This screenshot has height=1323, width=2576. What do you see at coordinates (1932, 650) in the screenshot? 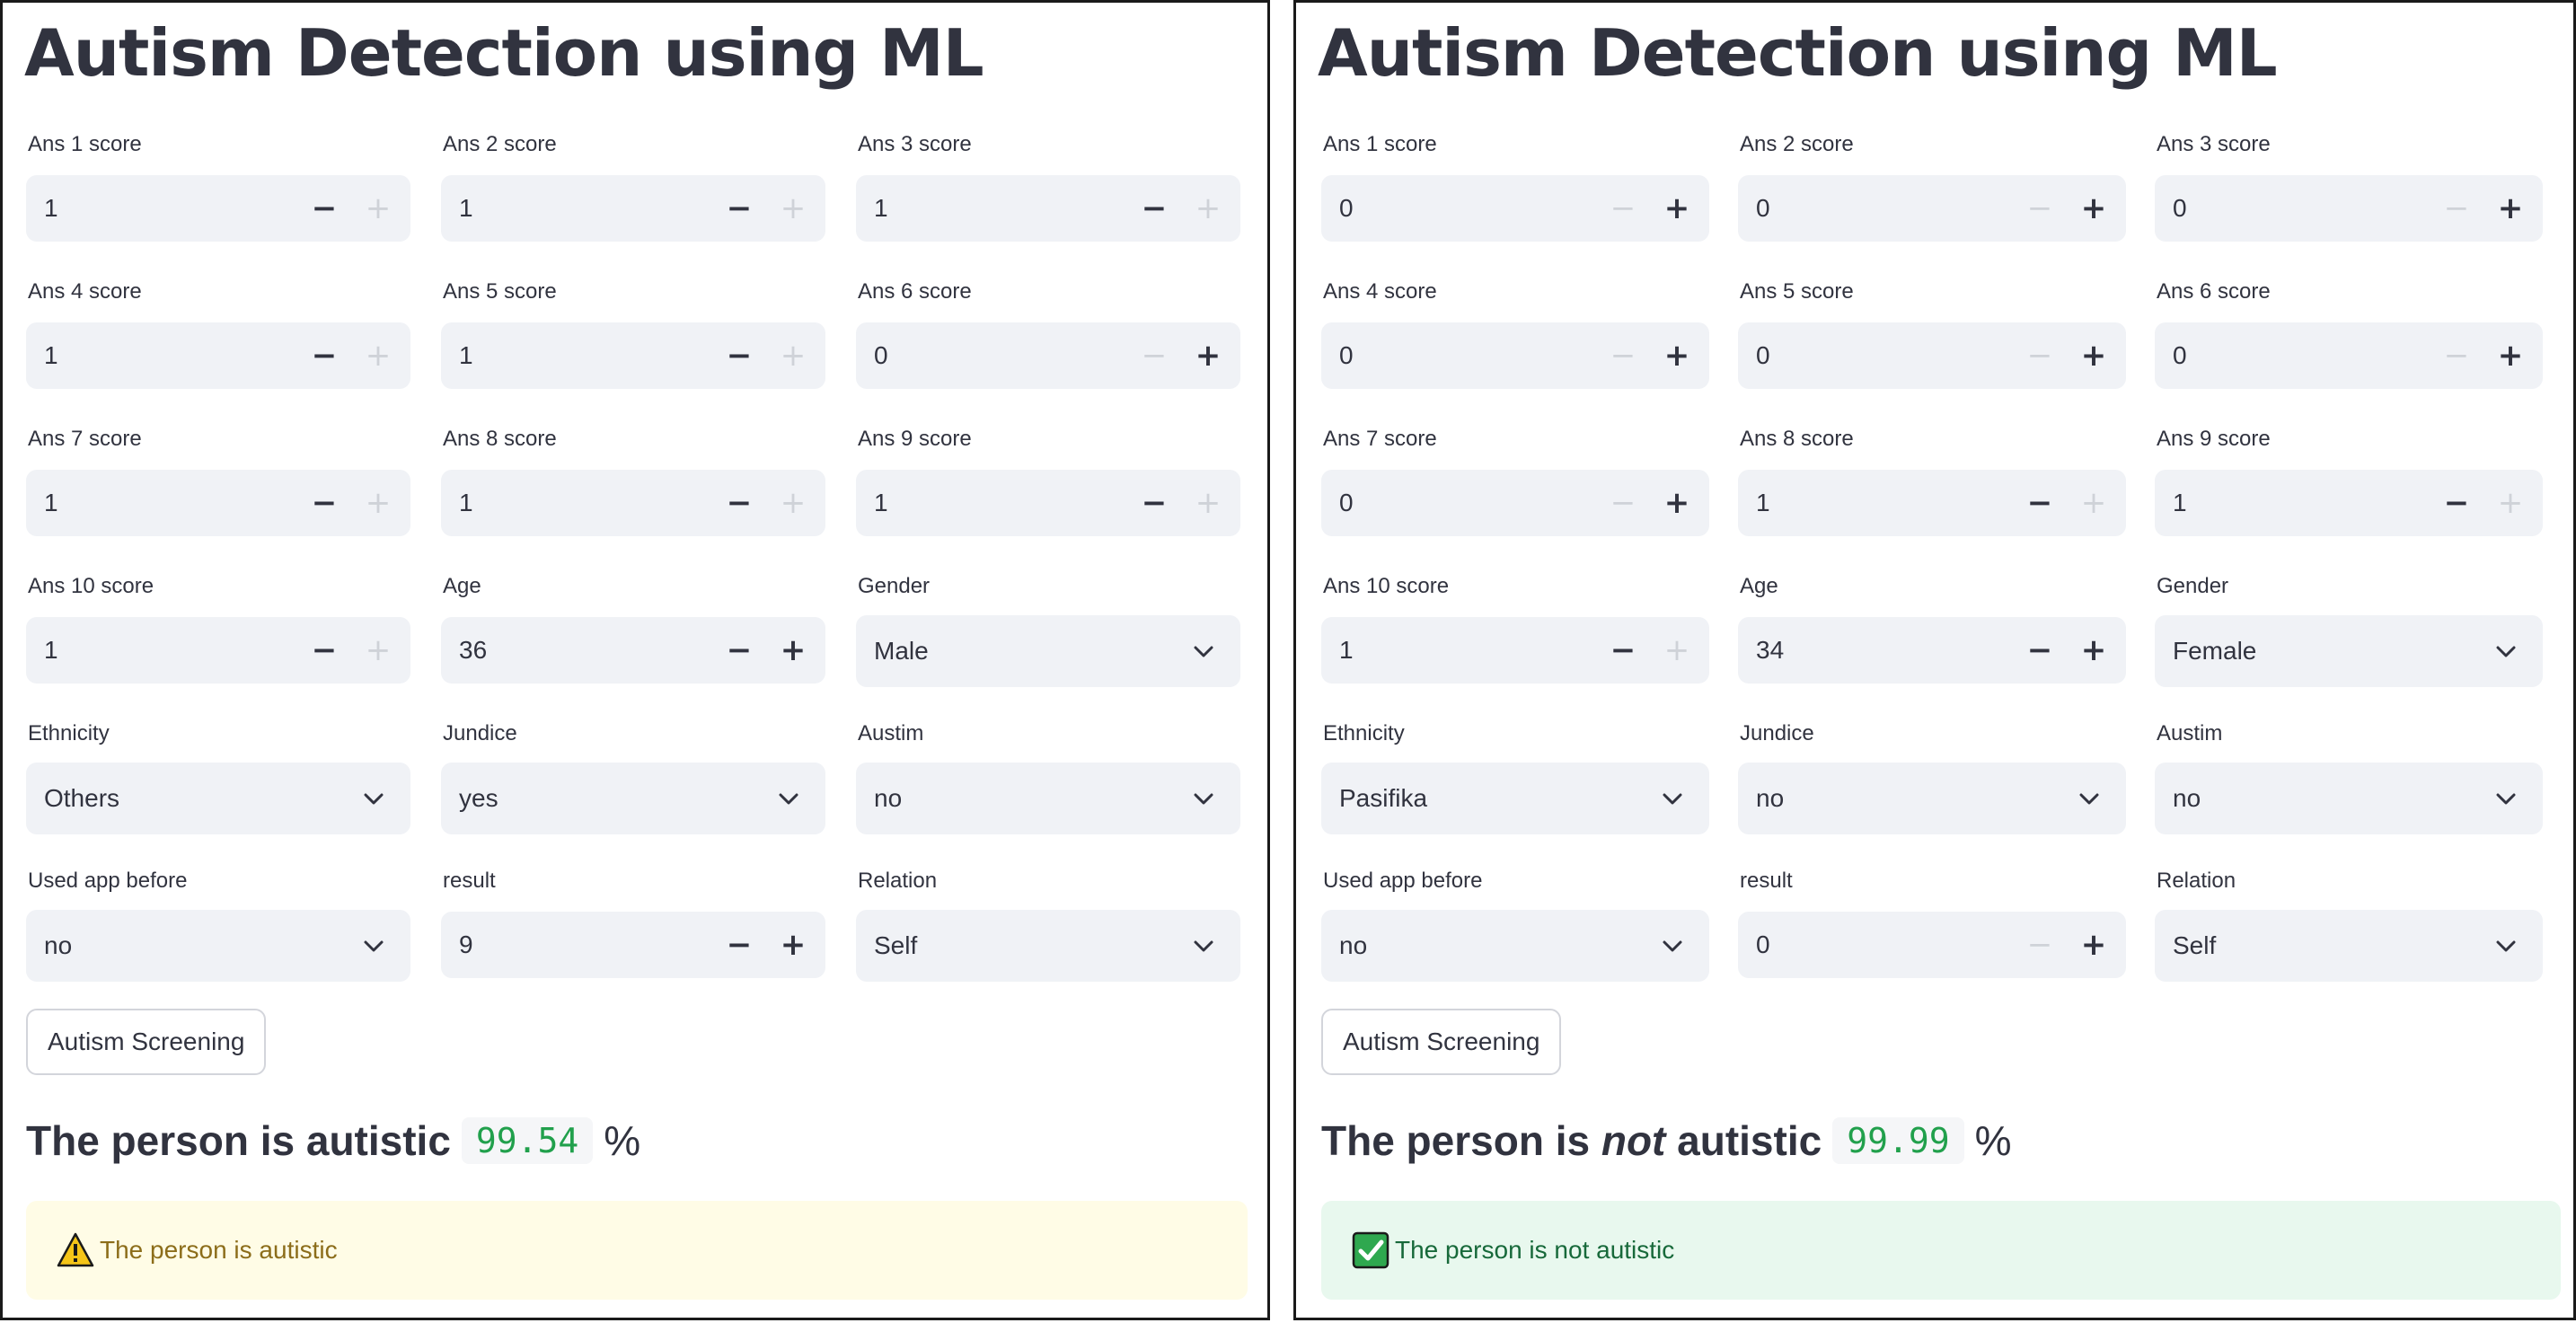
I see `age-number-input: 34 − +` at bounding box center [1932, 650].